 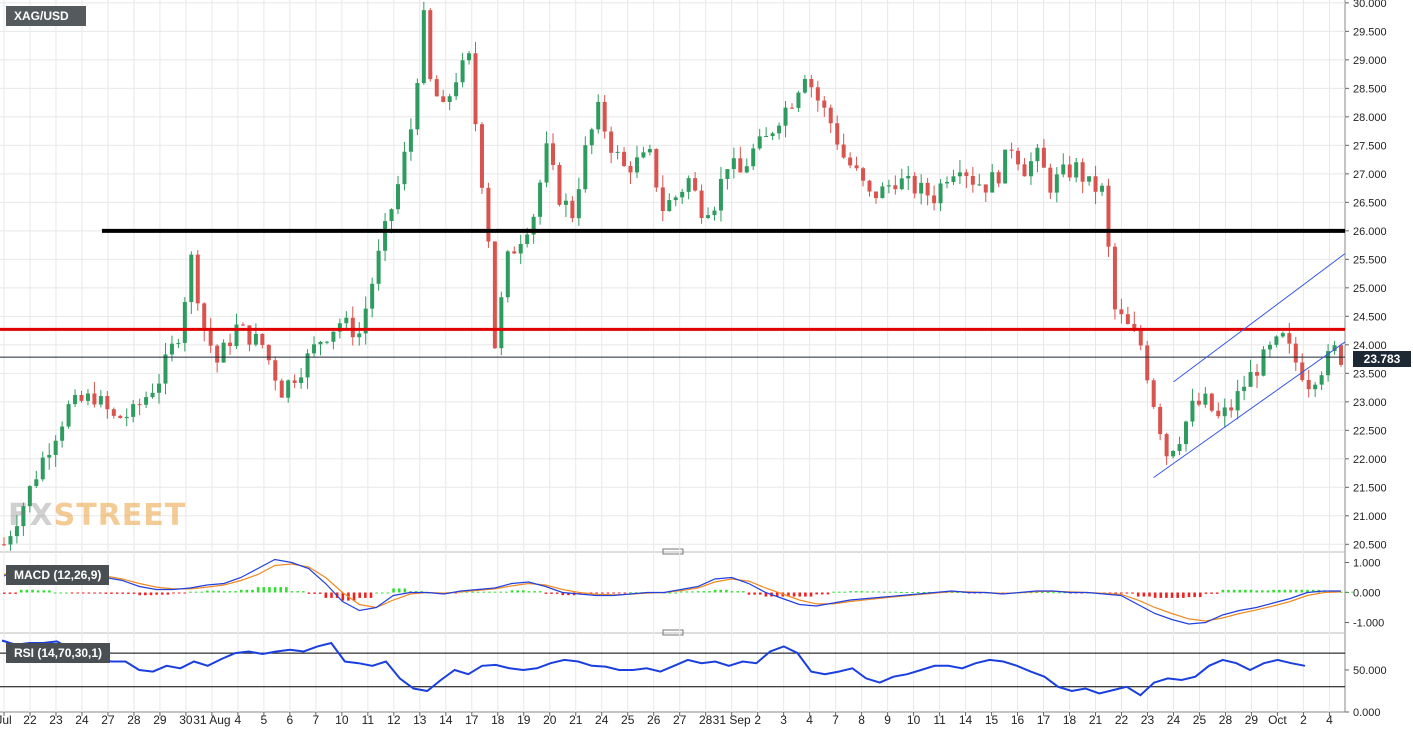 I want to click on x-tick-label: 27, so click(x=680, y=720).